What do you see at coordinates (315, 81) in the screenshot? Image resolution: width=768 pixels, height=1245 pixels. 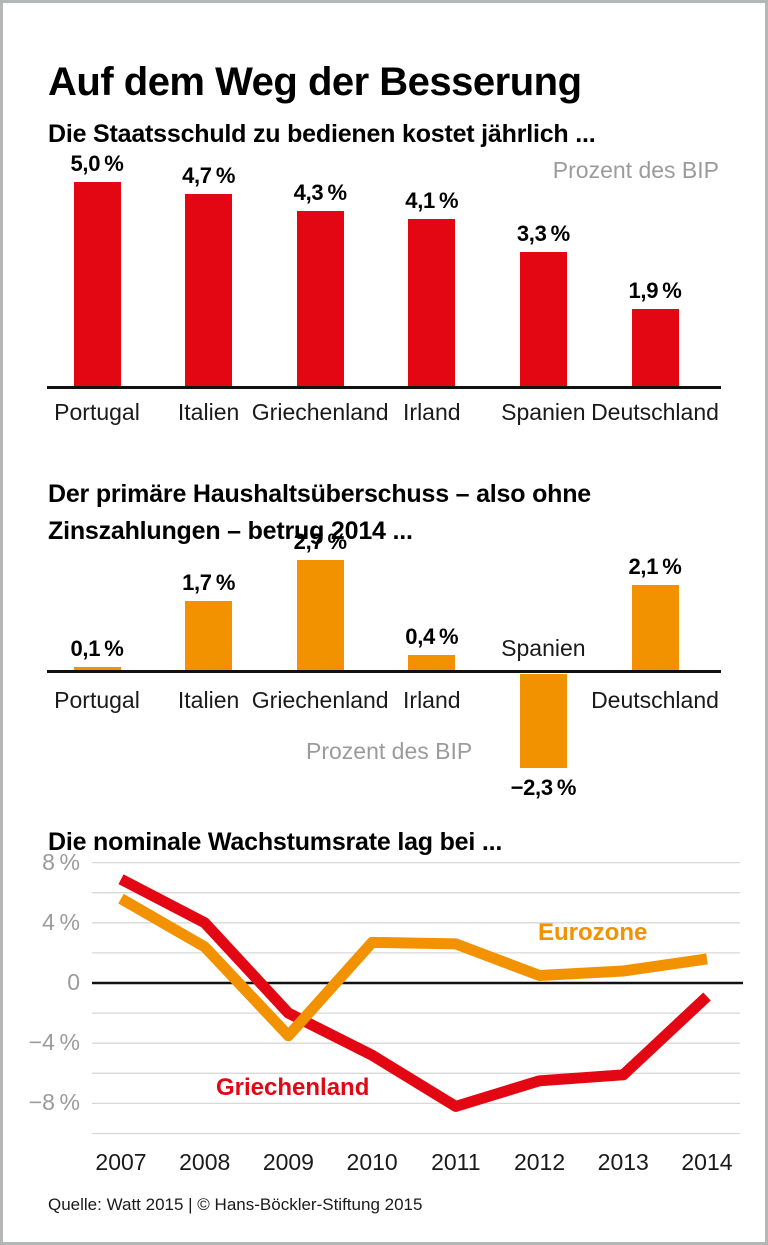 I see `page-title: Auf dem Weg der Besserung` at bounding box center [315, 81].